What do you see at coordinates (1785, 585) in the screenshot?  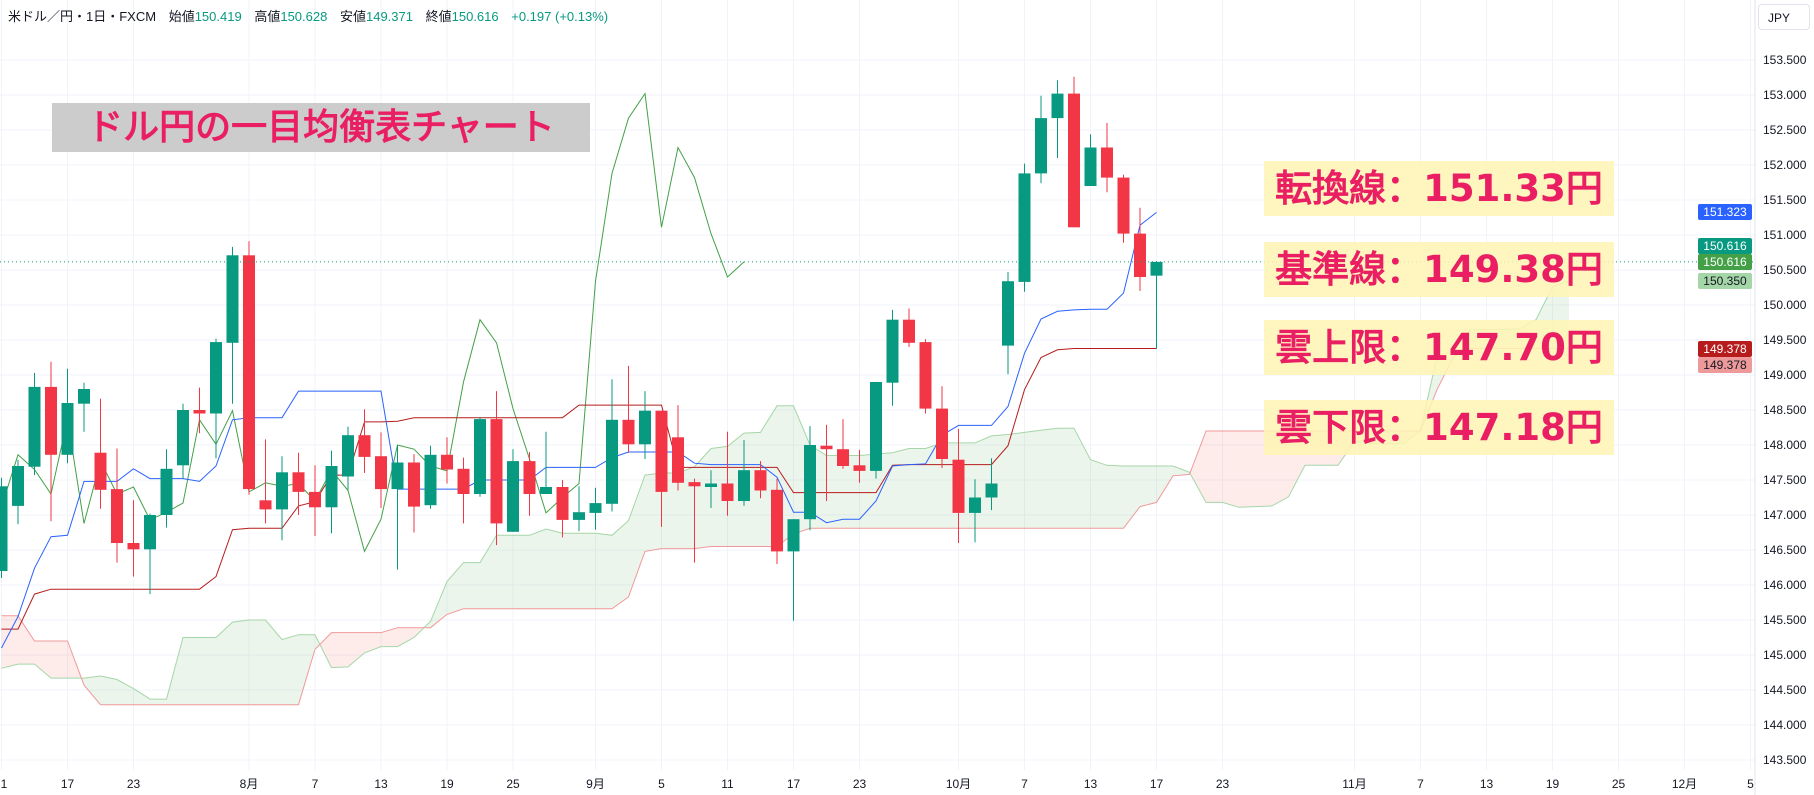 I see `price-tick-label: 146.000` at bounding box center [1785, 585].